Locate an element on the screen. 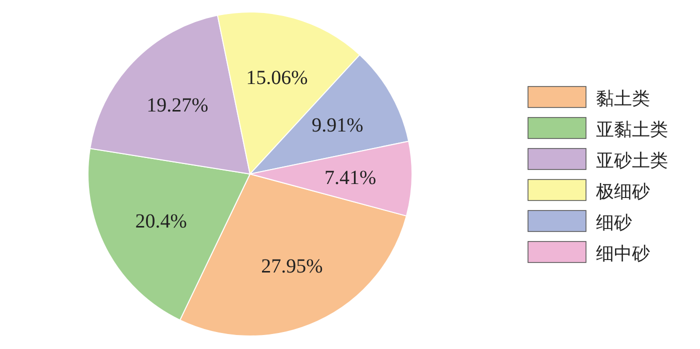 The image size is (700, 349). legend-label: 极细砂 is located at coordinates (622, 192).